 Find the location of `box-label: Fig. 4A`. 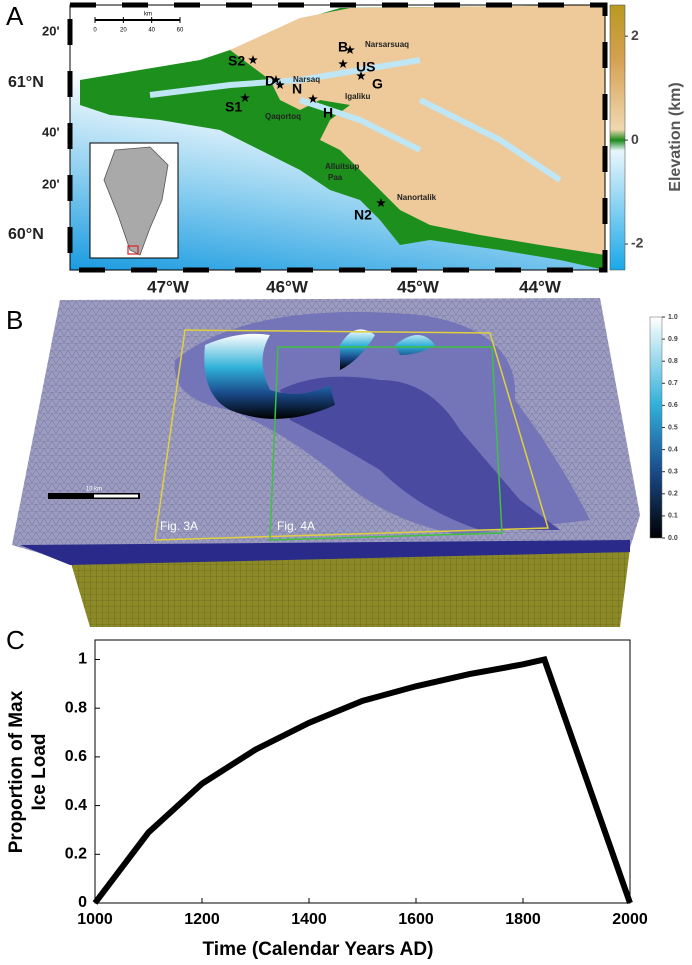

box-label: Fig. 4A is located at coordinates (296, 526).